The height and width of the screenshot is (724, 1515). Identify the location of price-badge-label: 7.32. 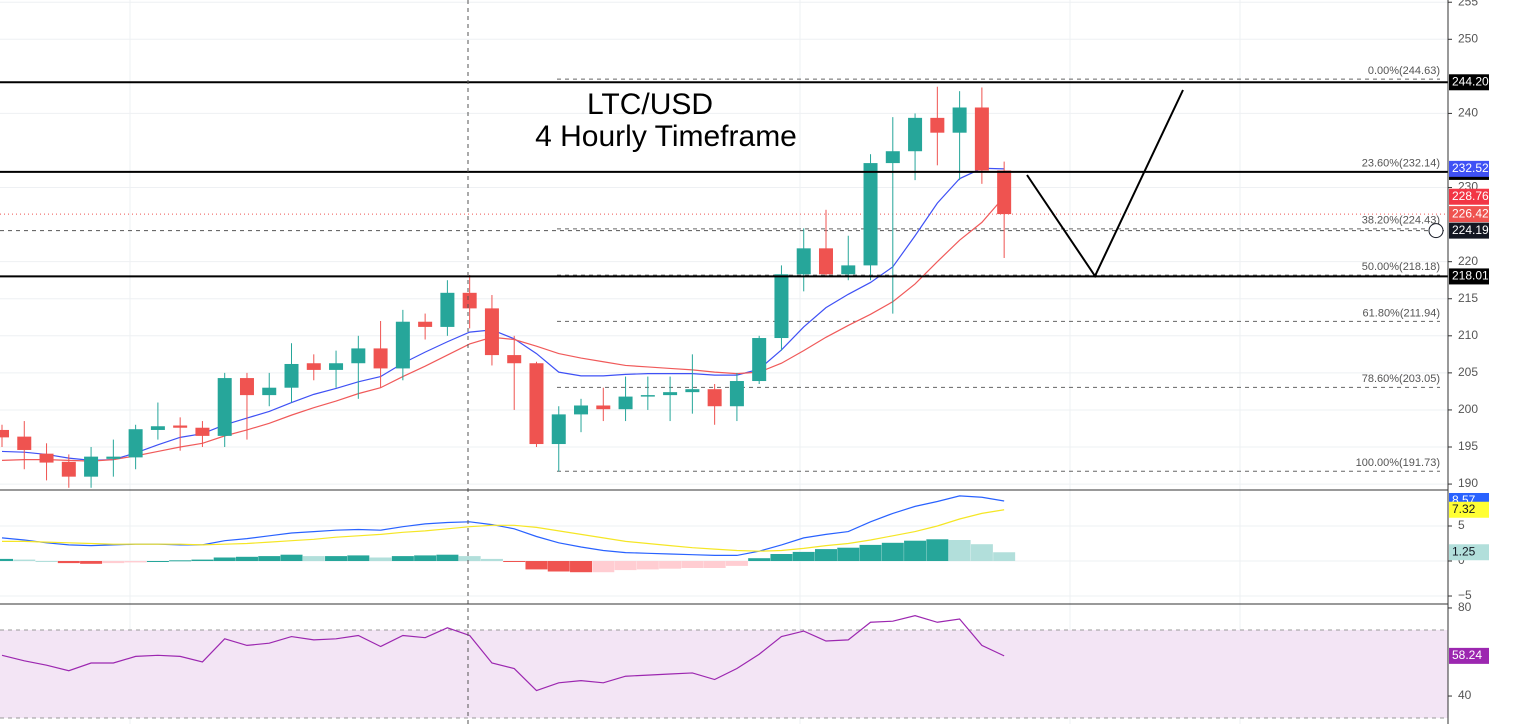
(1464, 509).